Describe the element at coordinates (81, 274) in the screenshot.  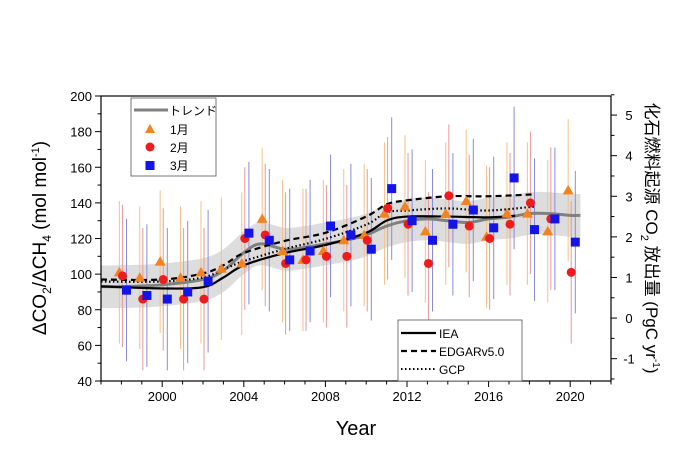
I see `y-left-tick-label: 100` at that location.